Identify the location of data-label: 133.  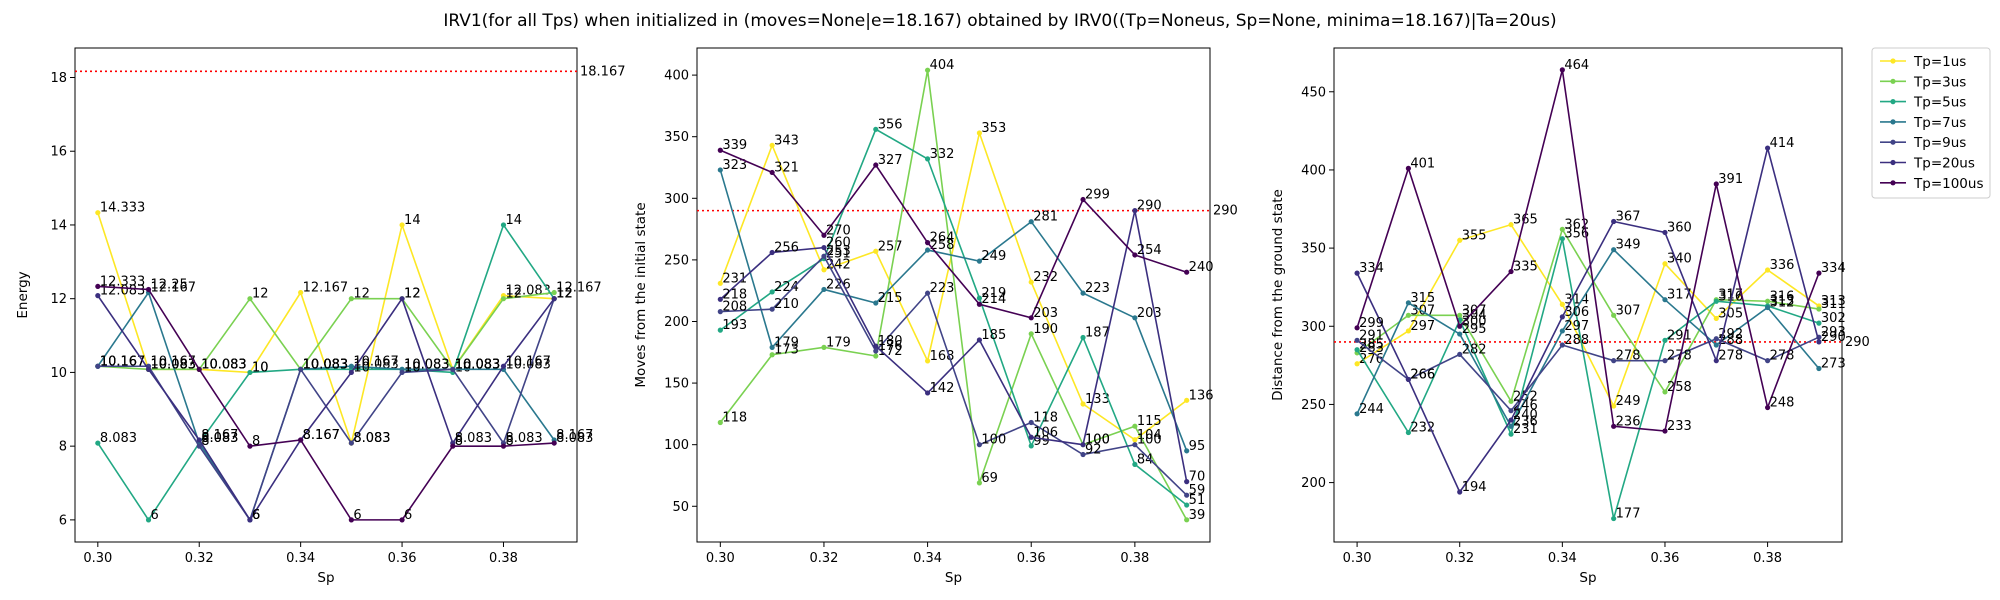
(1097, 399).